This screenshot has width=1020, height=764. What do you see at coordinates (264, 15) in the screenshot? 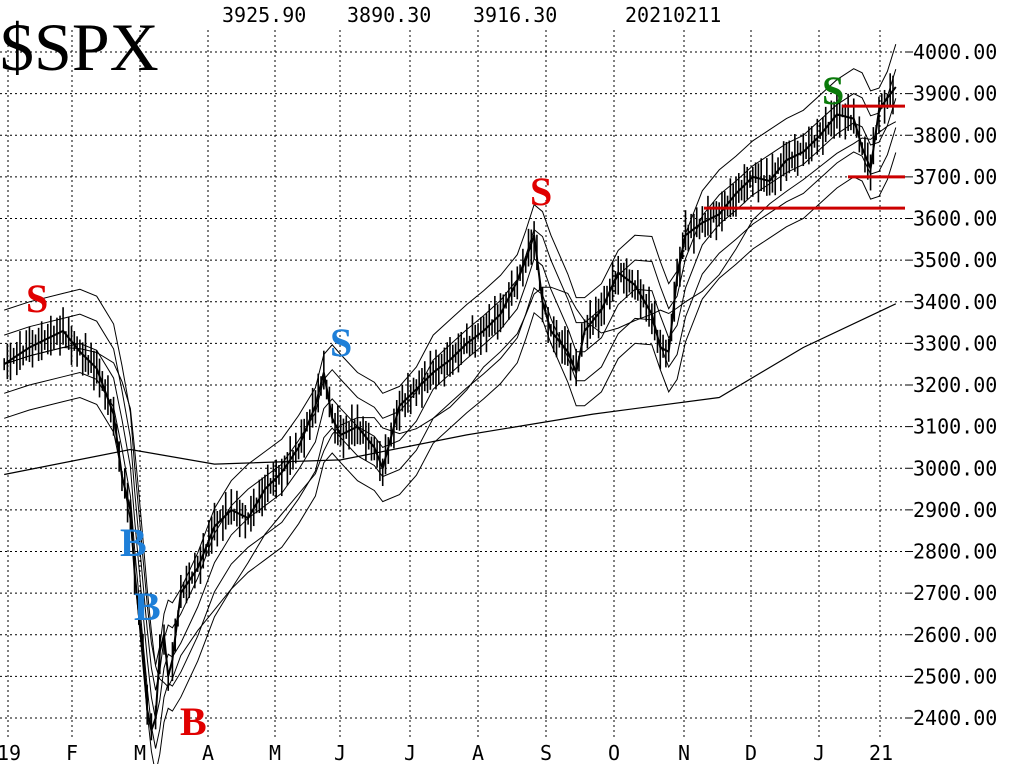
I see `header-high: 3925.90` at bounding box center [264, 15].